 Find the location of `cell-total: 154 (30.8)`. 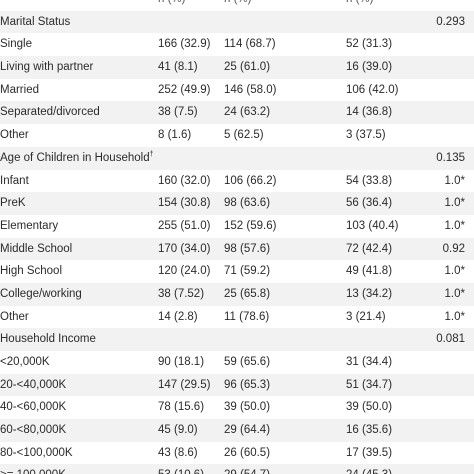

cell-total: 154 (30.8) is located at coordinates (184, 203).